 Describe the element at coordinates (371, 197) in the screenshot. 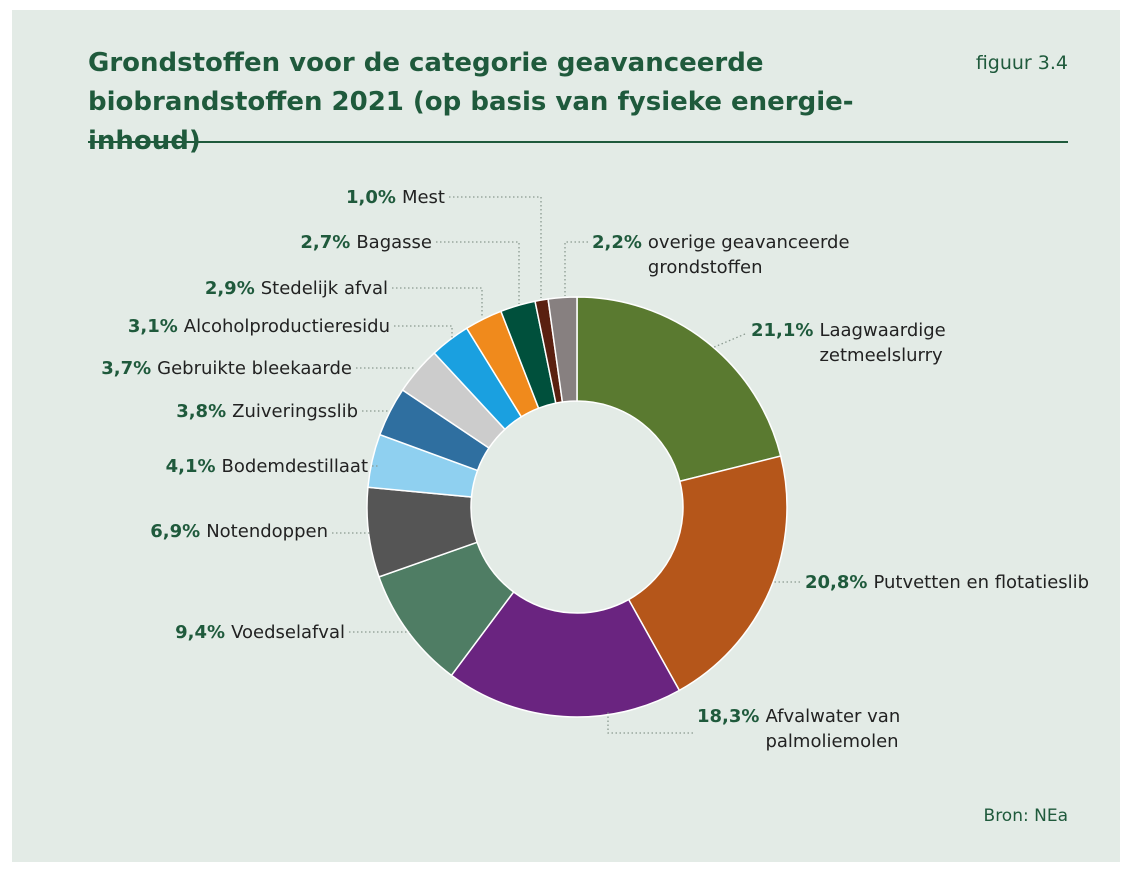

I see `value-label: 1,0%` at that location.